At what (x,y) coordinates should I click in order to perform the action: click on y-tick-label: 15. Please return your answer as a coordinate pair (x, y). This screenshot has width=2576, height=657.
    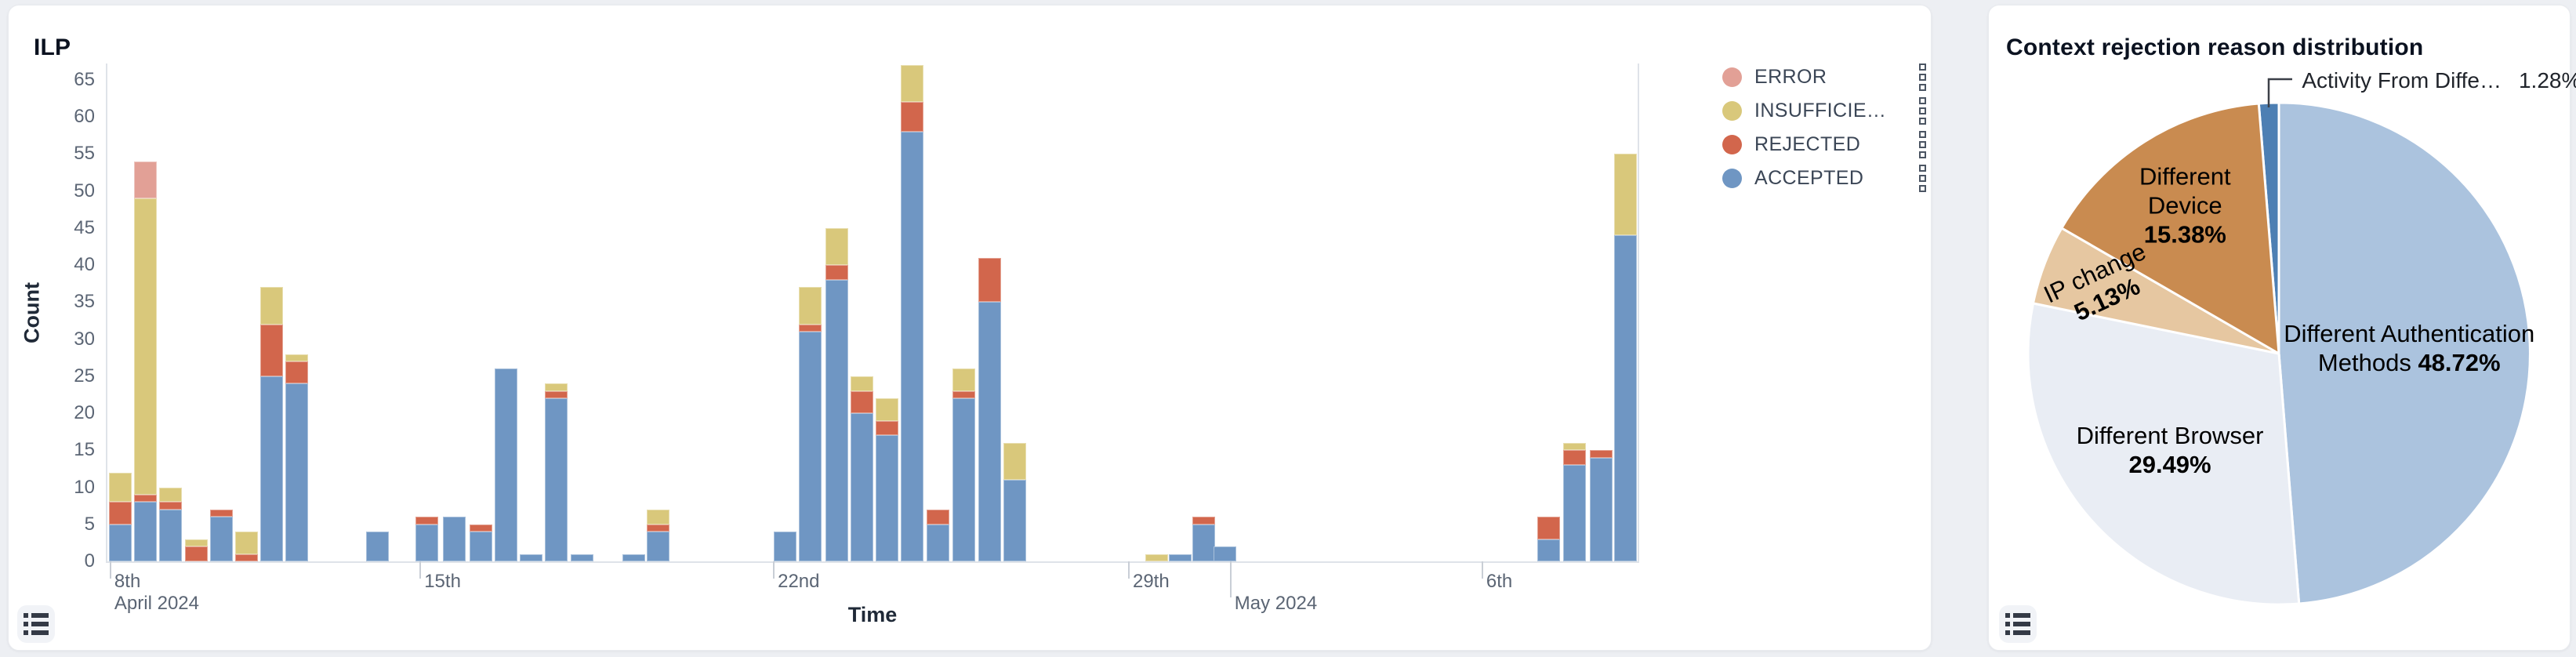
    Looking at the image, I should click on (85, 450).